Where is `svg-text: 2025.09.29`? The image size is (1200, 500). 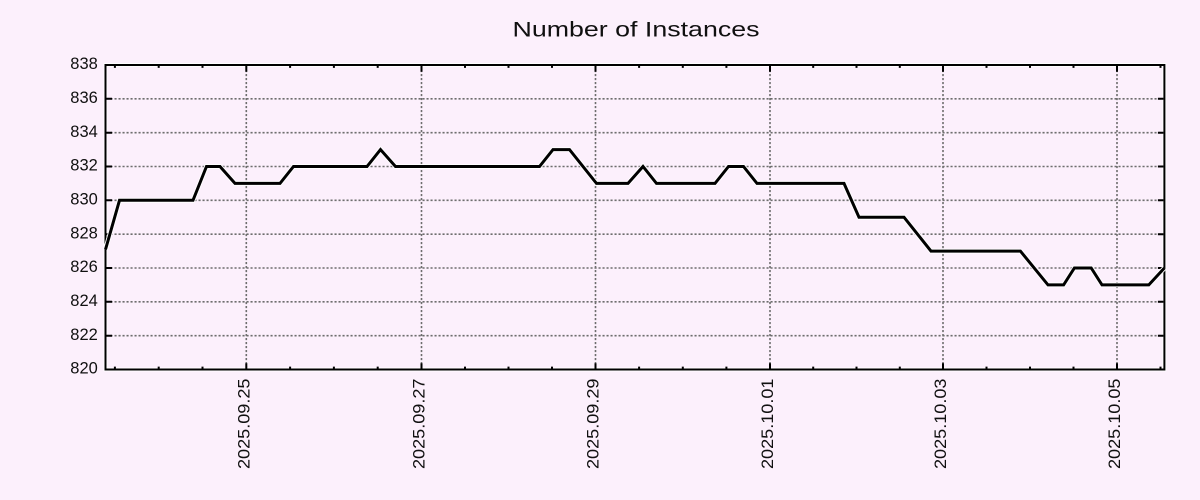
svg-text: 2025.09.29 is located at coordinates (593, 424).